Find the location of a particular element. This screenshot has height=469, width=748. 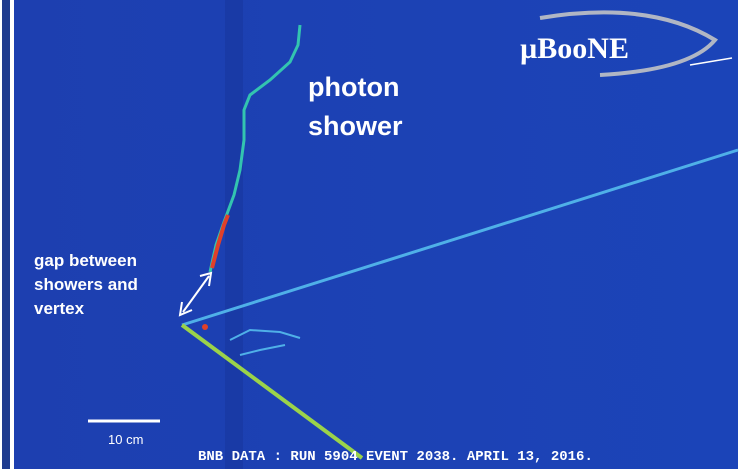

annotation: photon is located at coordinates (353, 87).